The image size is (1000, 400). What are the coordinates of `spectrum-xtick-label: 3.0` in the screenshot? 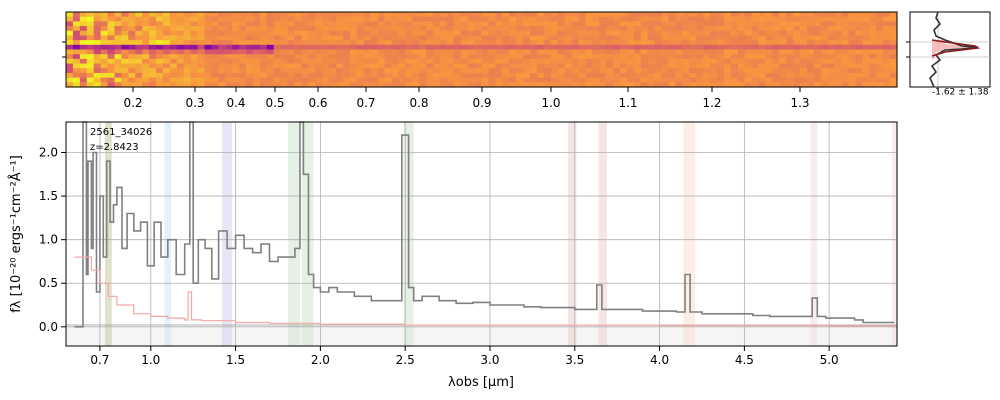 It's located at (489, 360).